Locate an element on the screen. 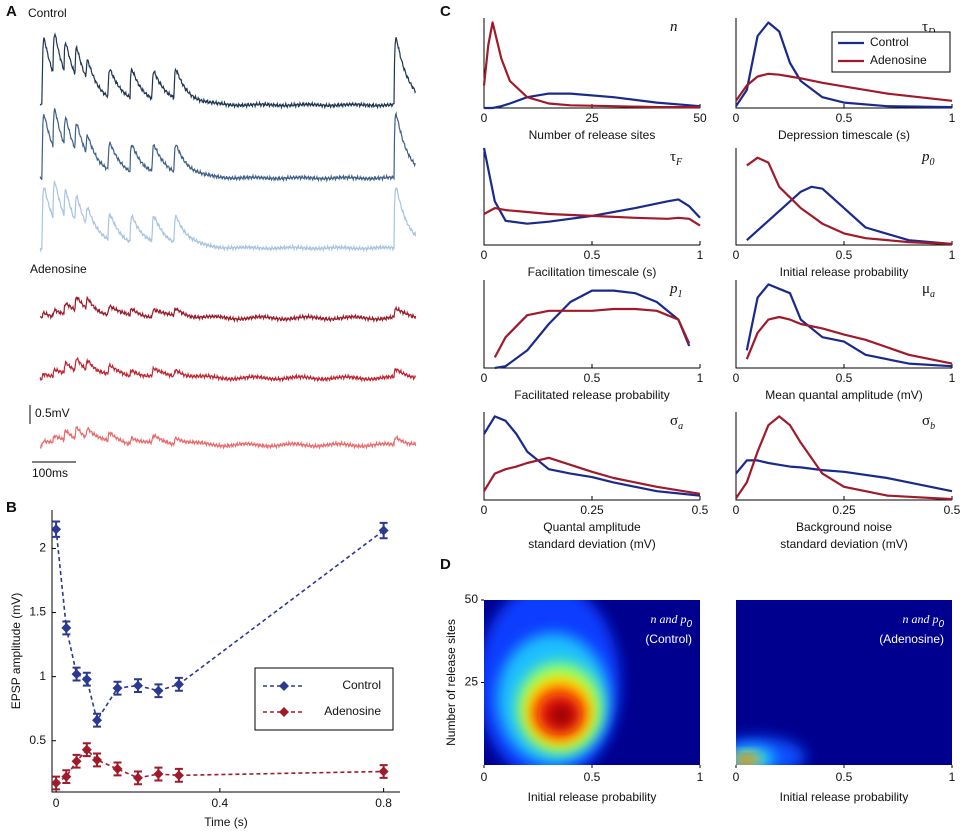 The width and height of the screenshot is (970, 835). panel-symbol: n is located at coordinates (674, 27).